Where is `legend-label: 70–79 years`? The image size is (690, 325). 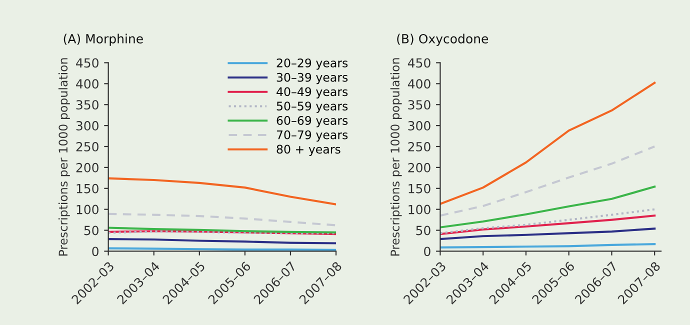
legend-label: 70–79 years is located at coordinates (312, 136).